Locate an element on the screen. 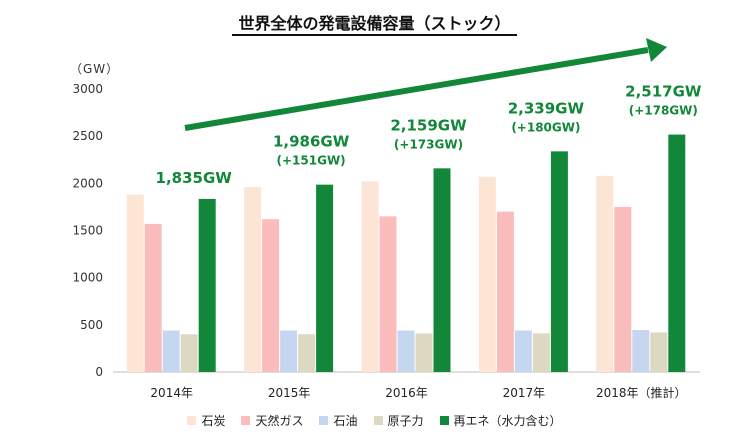 This screenshot has height=440, width=749. legend-label: 石油 is located at coordinates (345, 421).